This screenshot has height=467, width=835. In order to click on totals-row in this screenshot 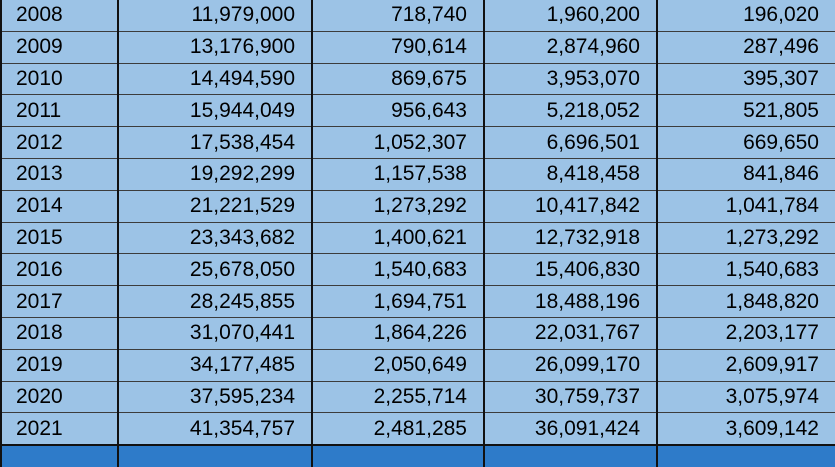, I will do `click(417, 455)`.